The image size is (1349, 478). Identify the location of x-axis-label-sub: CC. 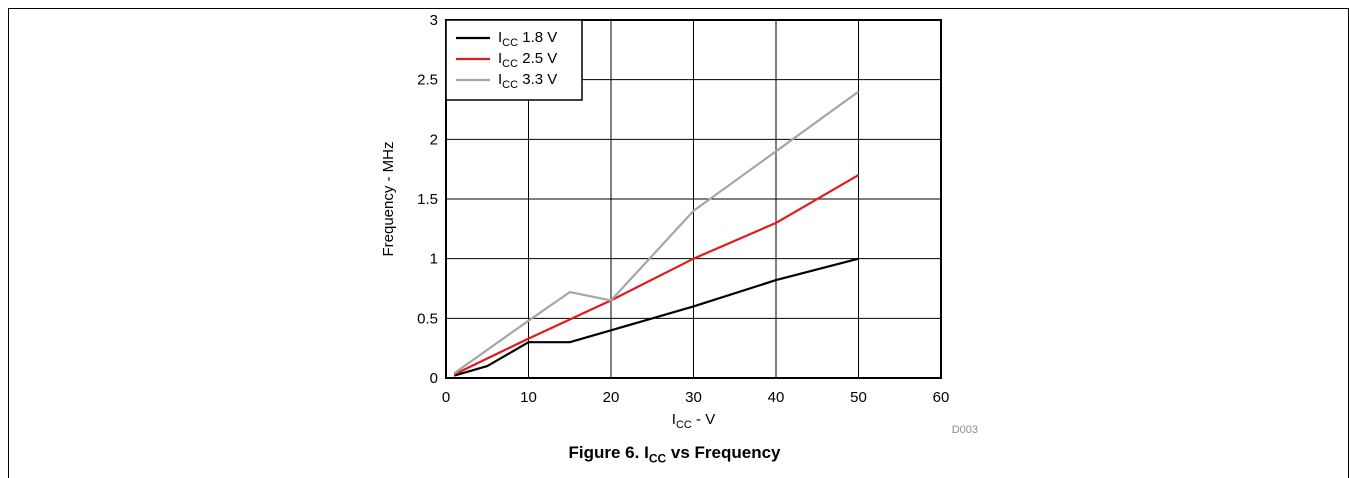
(684, 425).